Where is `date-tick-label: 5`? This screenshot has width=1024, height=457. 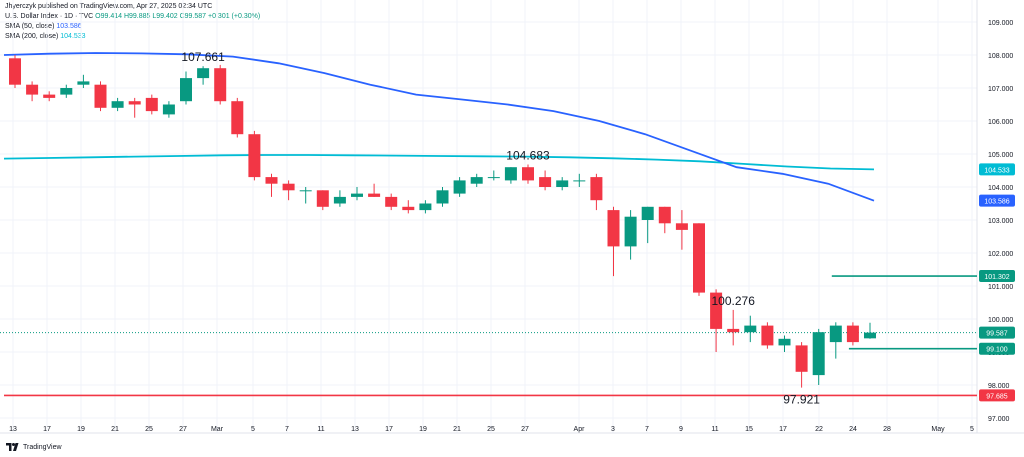 date-tick-label: 5 is located at coordinates (972, 429).